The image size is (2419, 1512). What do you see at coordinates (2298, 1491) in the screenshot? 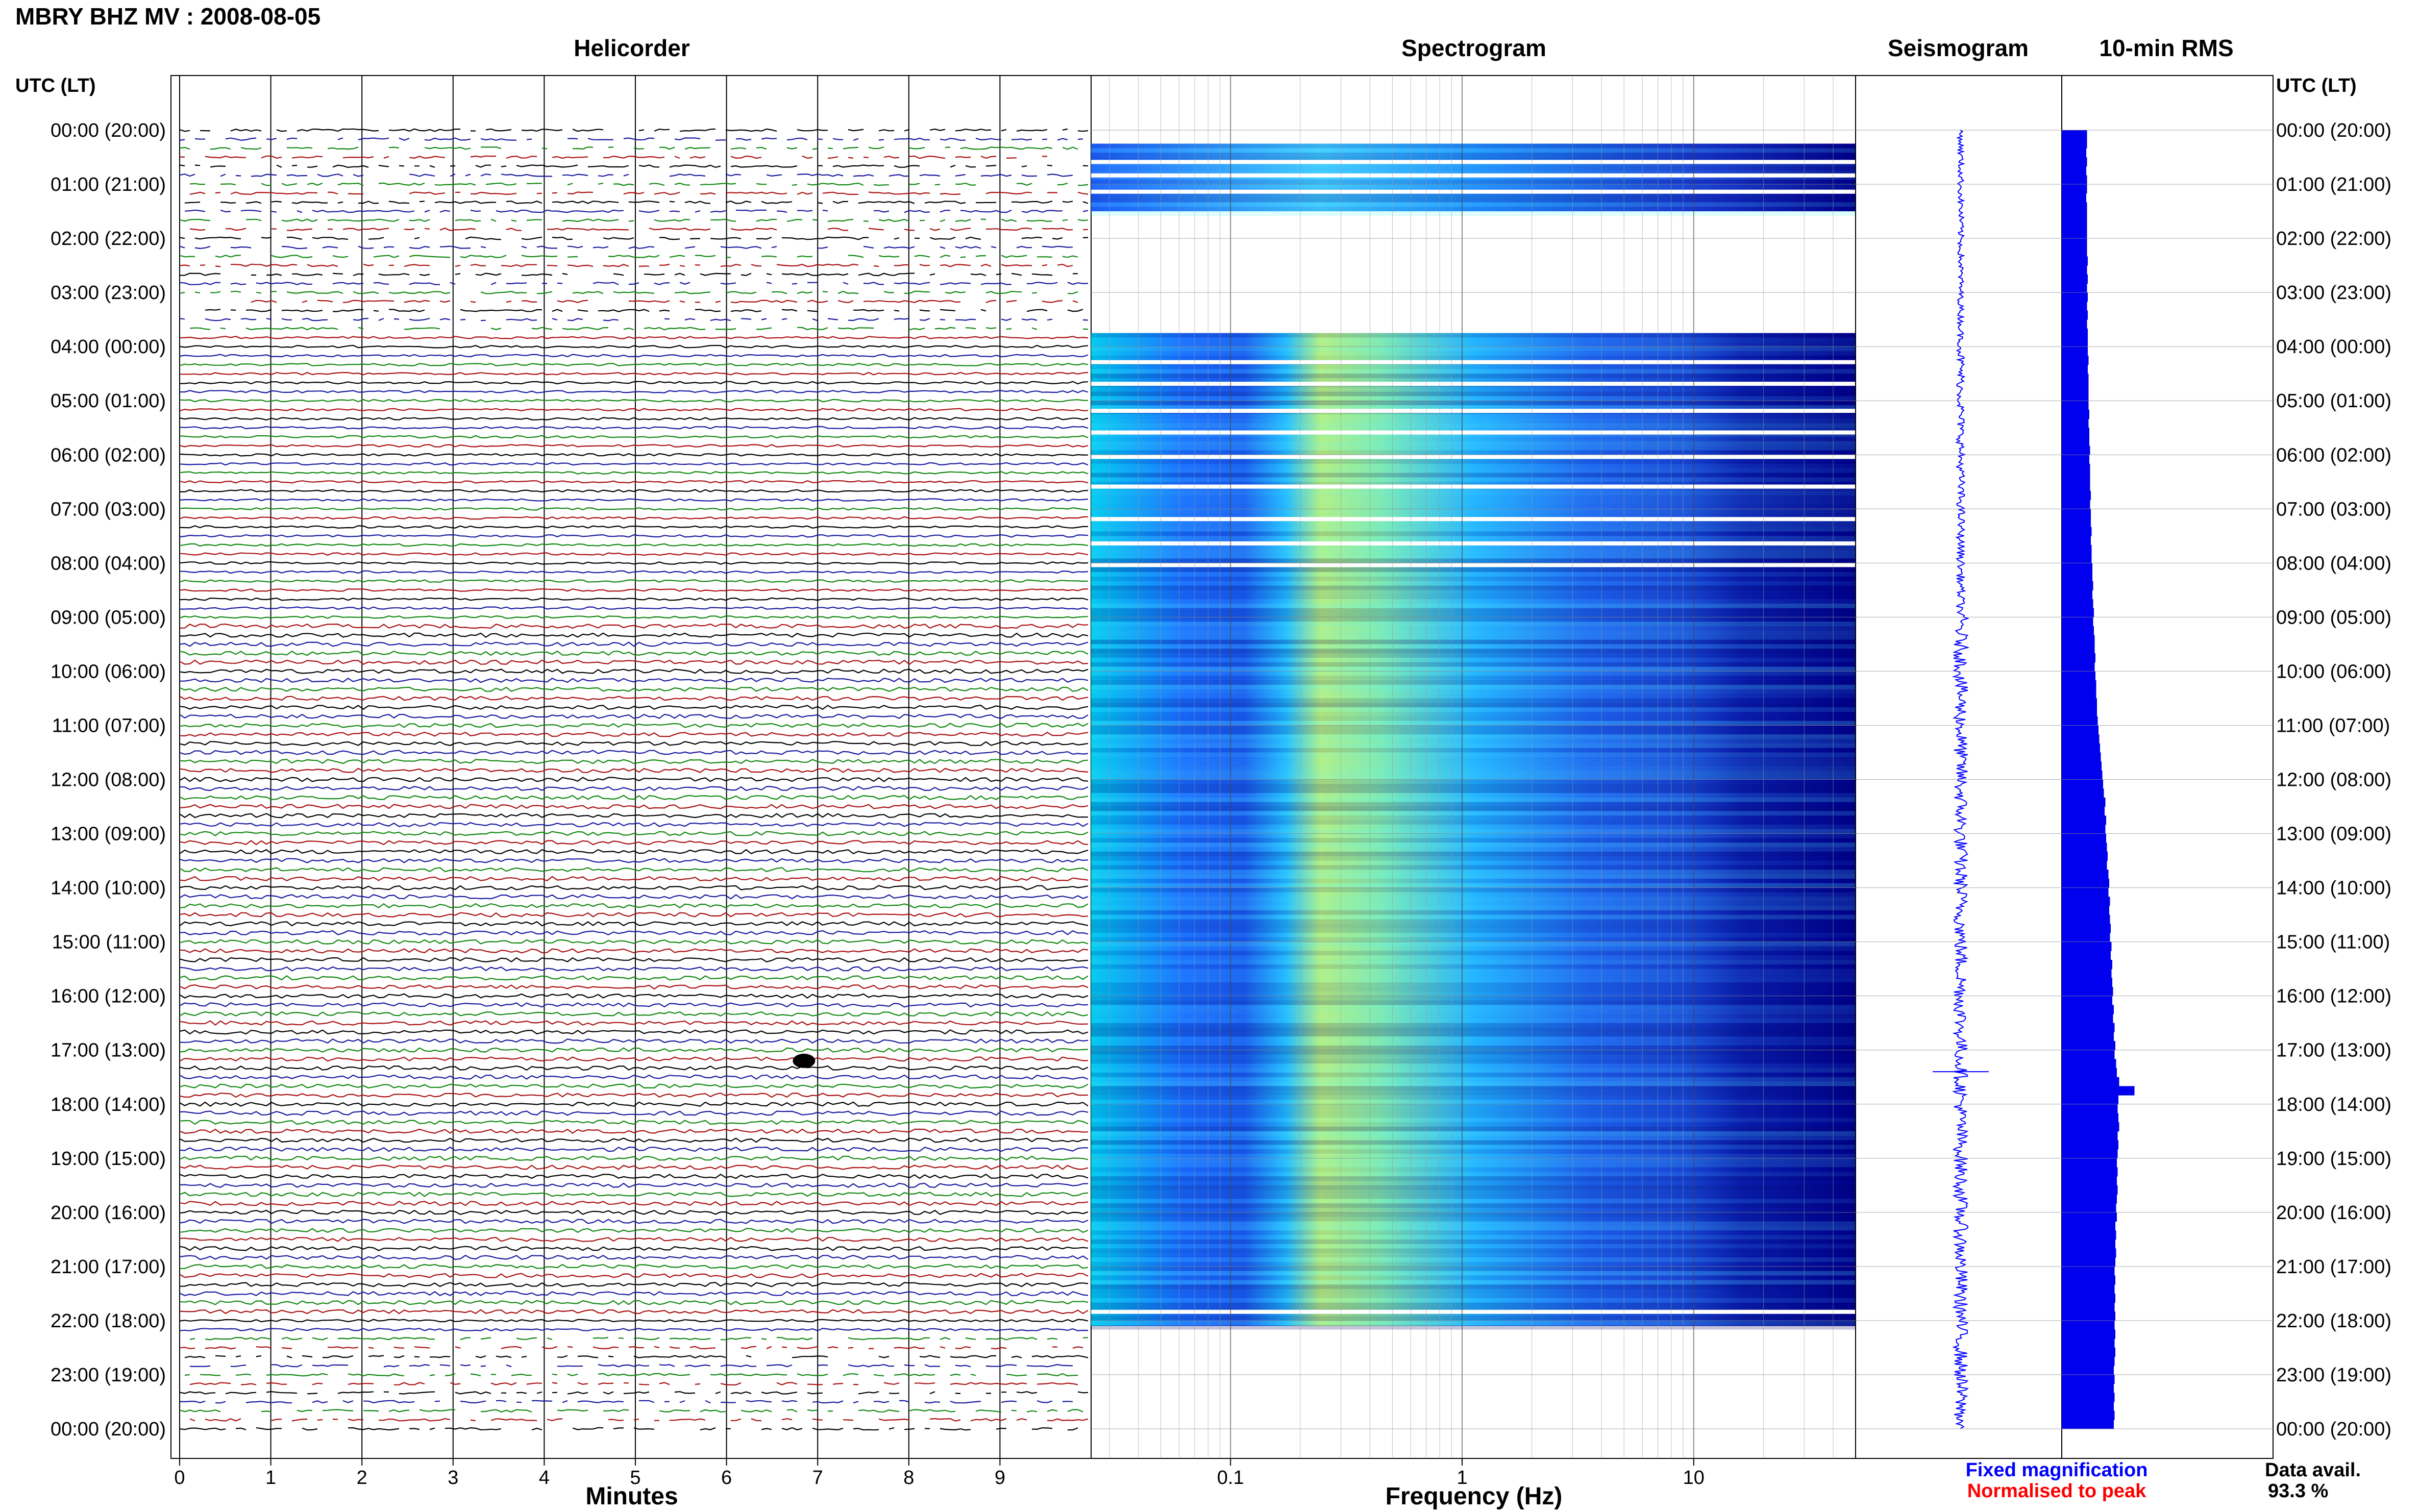
I see `data-availability-value: 93.3 %` at bounding box center [2298, 1491].